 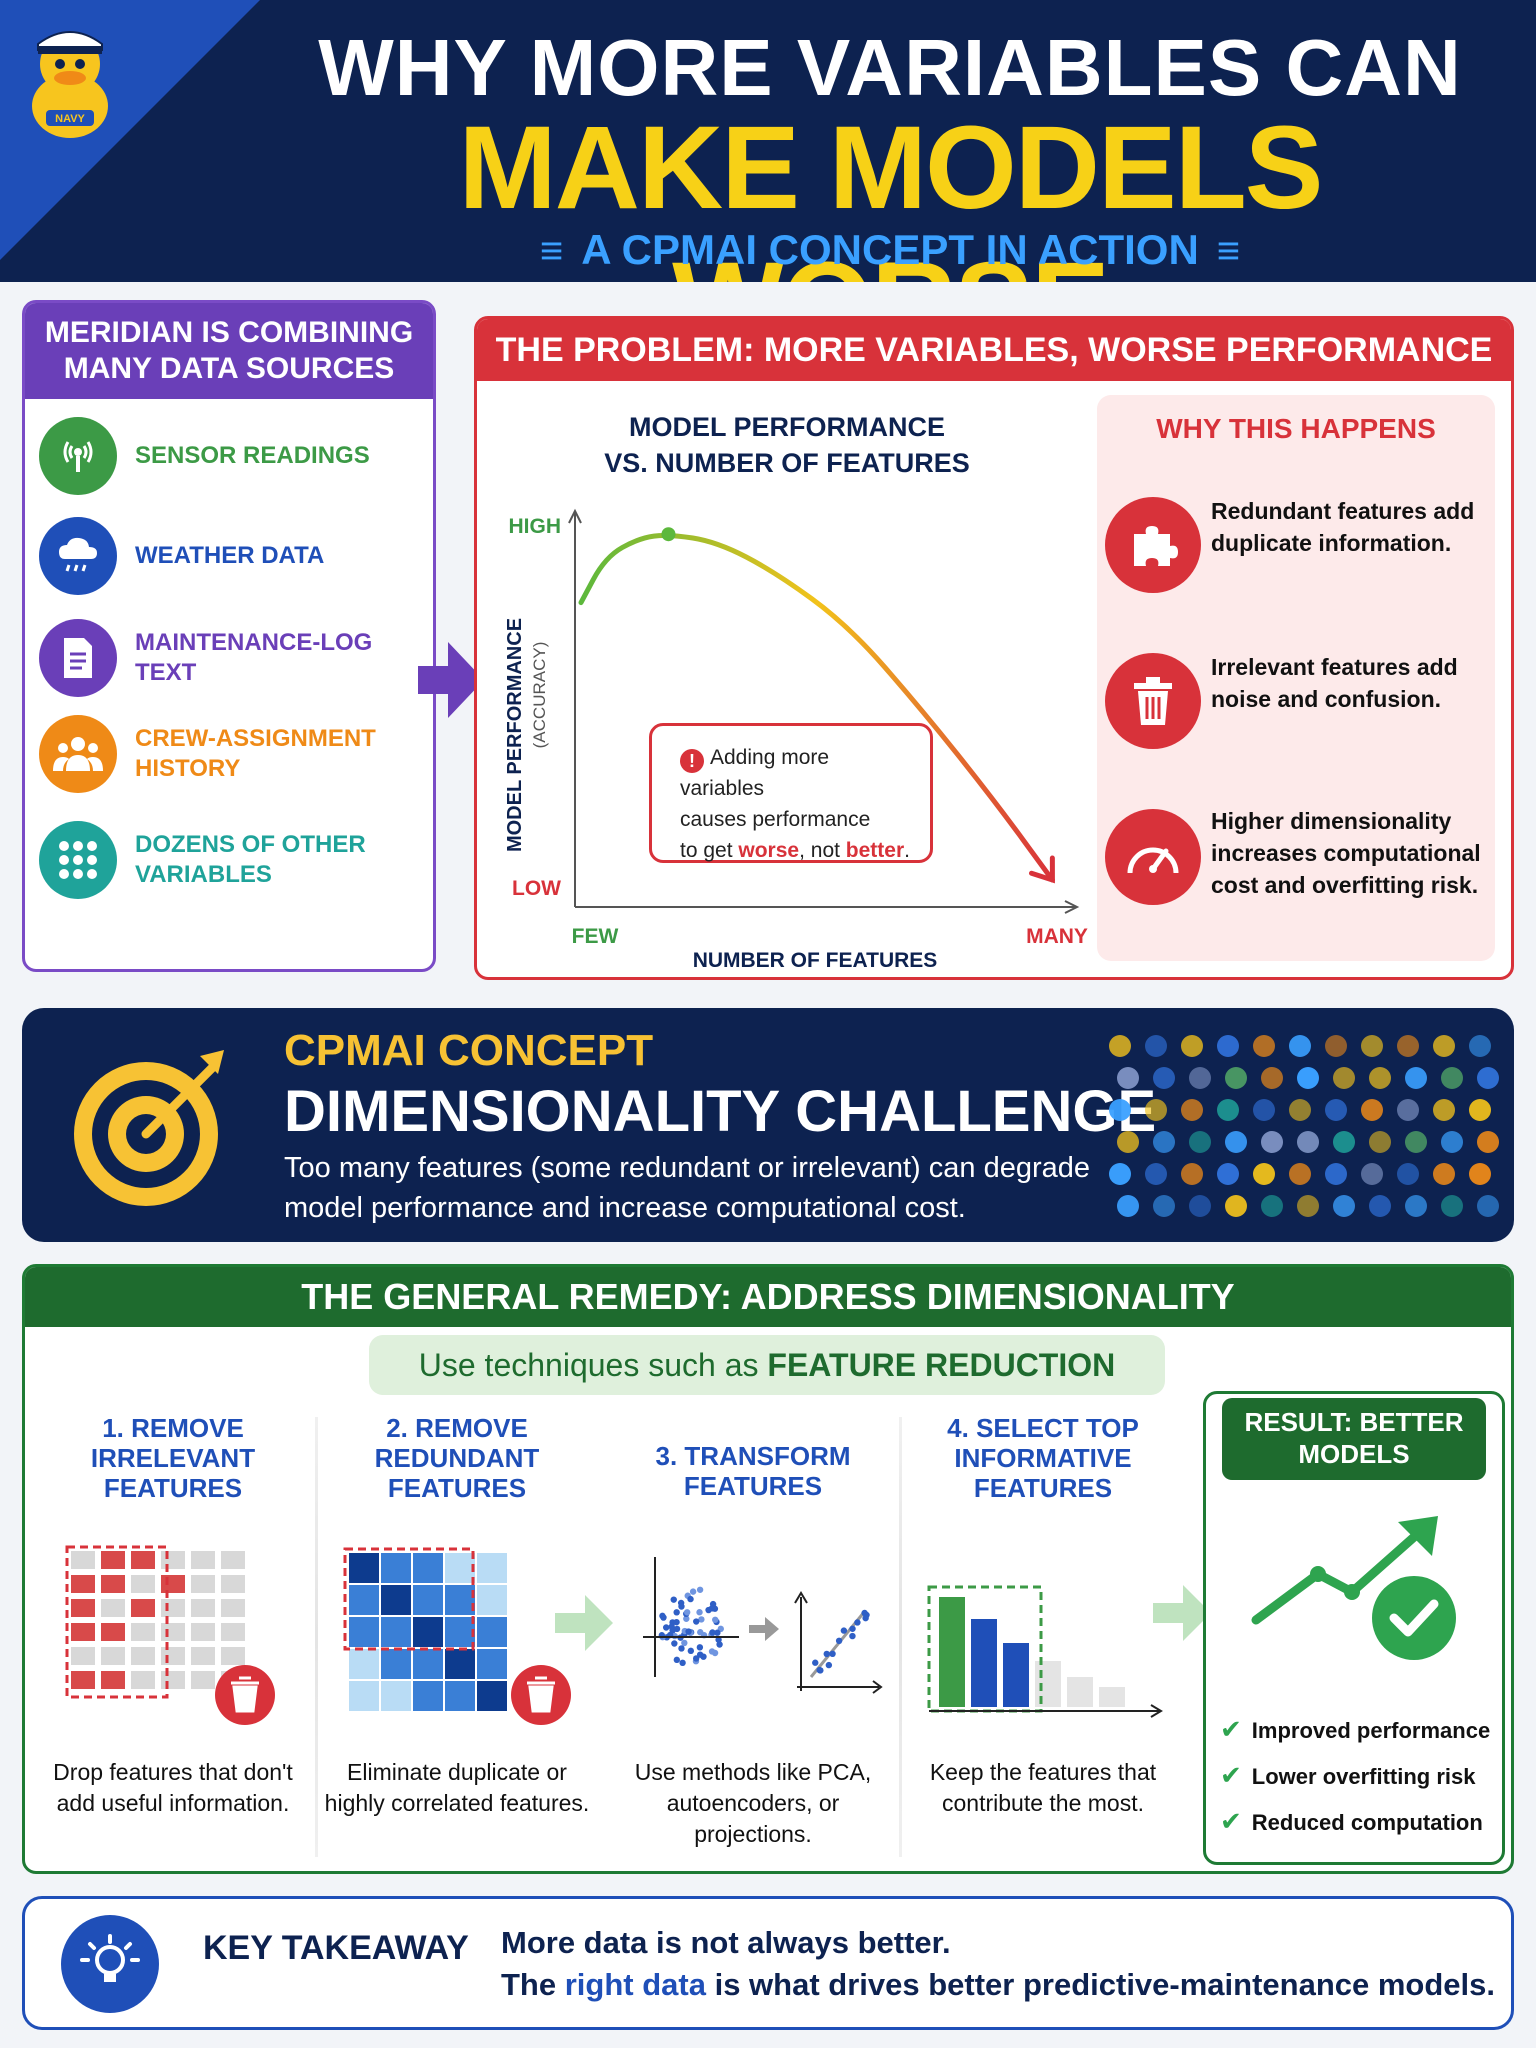 I want to click on title-line-1: WHY MORE VARIABLES CAN, so click(x=890, y=67).